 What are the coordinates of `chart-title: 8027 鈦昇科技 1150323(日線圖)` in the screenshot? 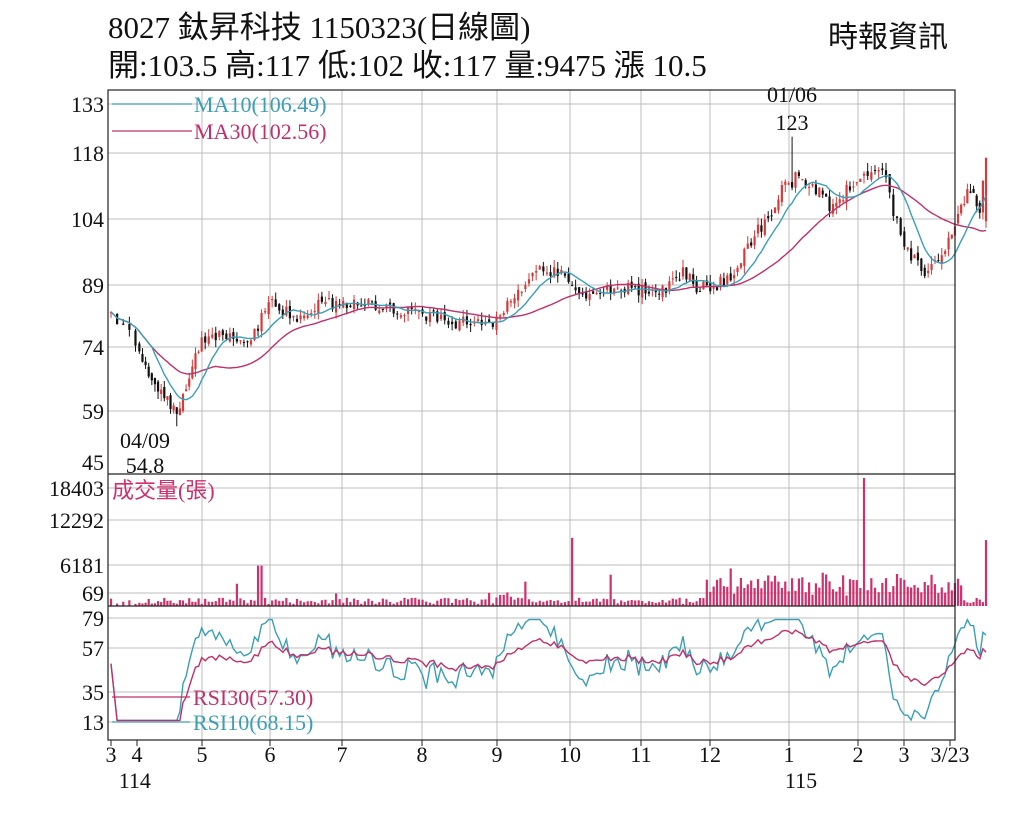 It's located at (319, 27).